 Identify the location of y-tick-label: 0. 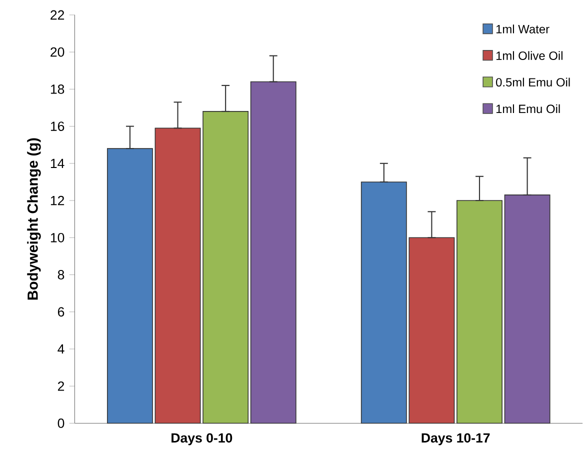
(61, 423).